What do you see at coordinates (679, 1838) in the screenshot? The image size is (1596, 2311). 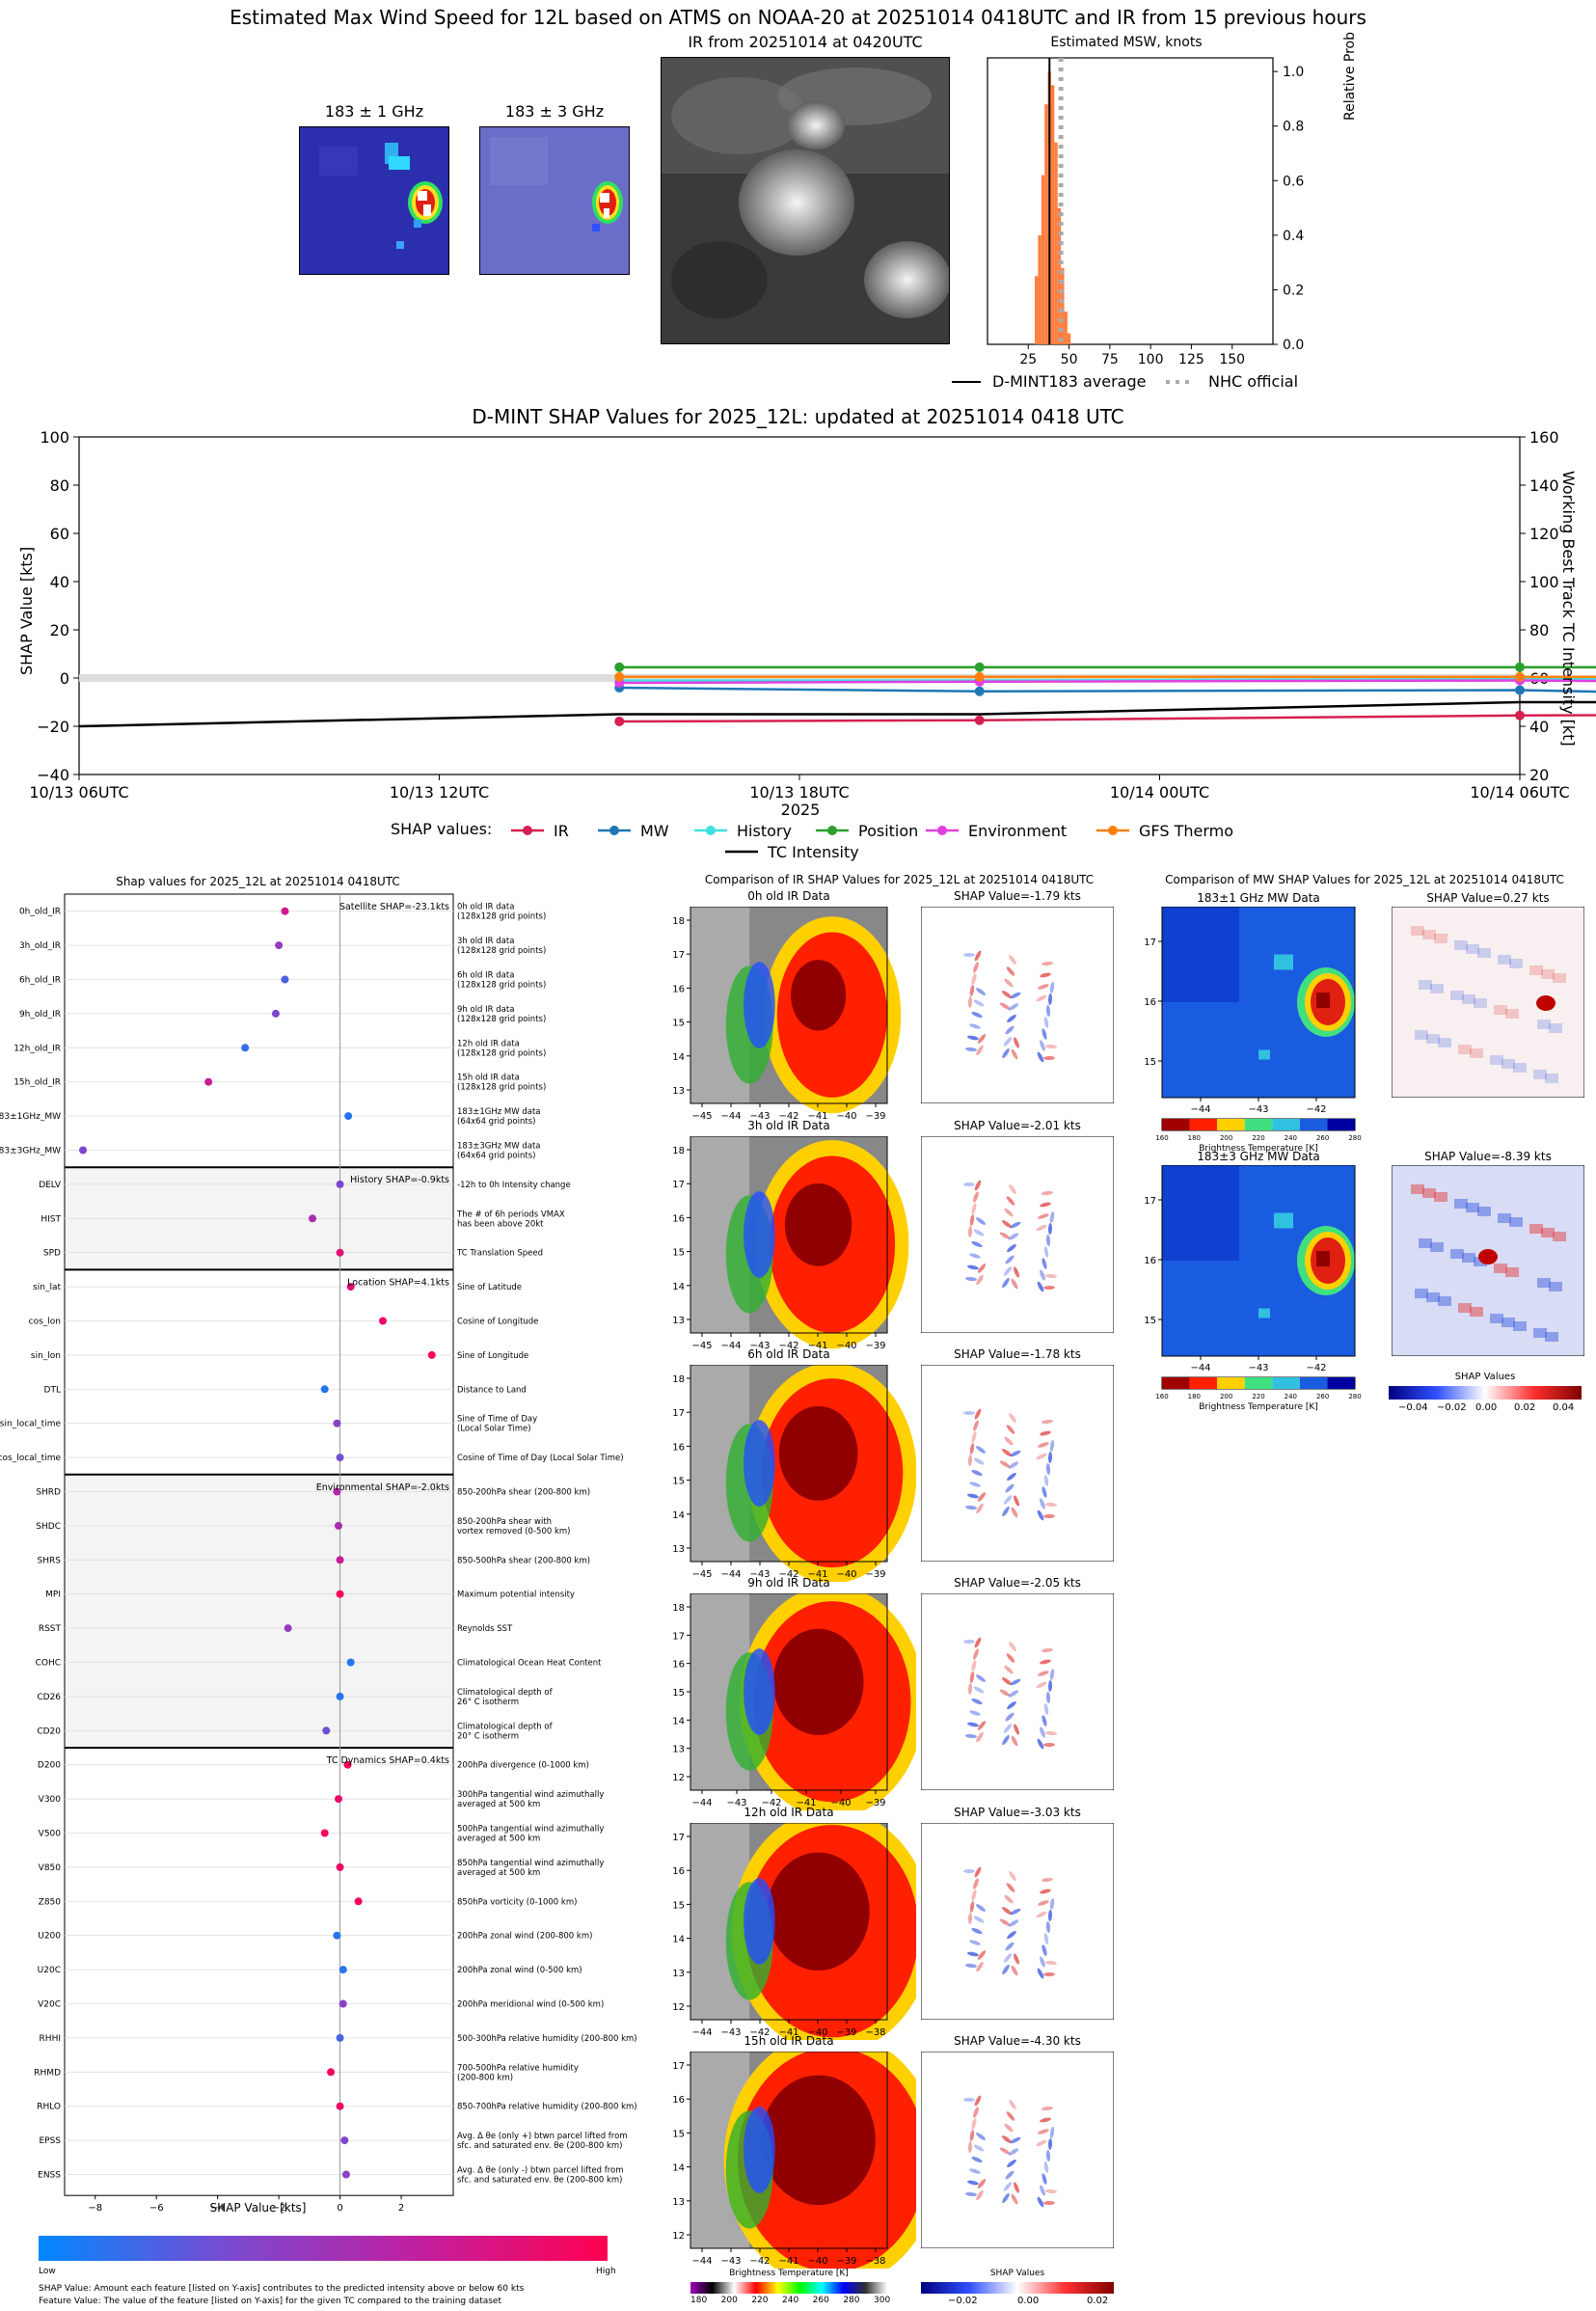 I see `ir-ytick-label: 17` at bounding box center [679, 1838].